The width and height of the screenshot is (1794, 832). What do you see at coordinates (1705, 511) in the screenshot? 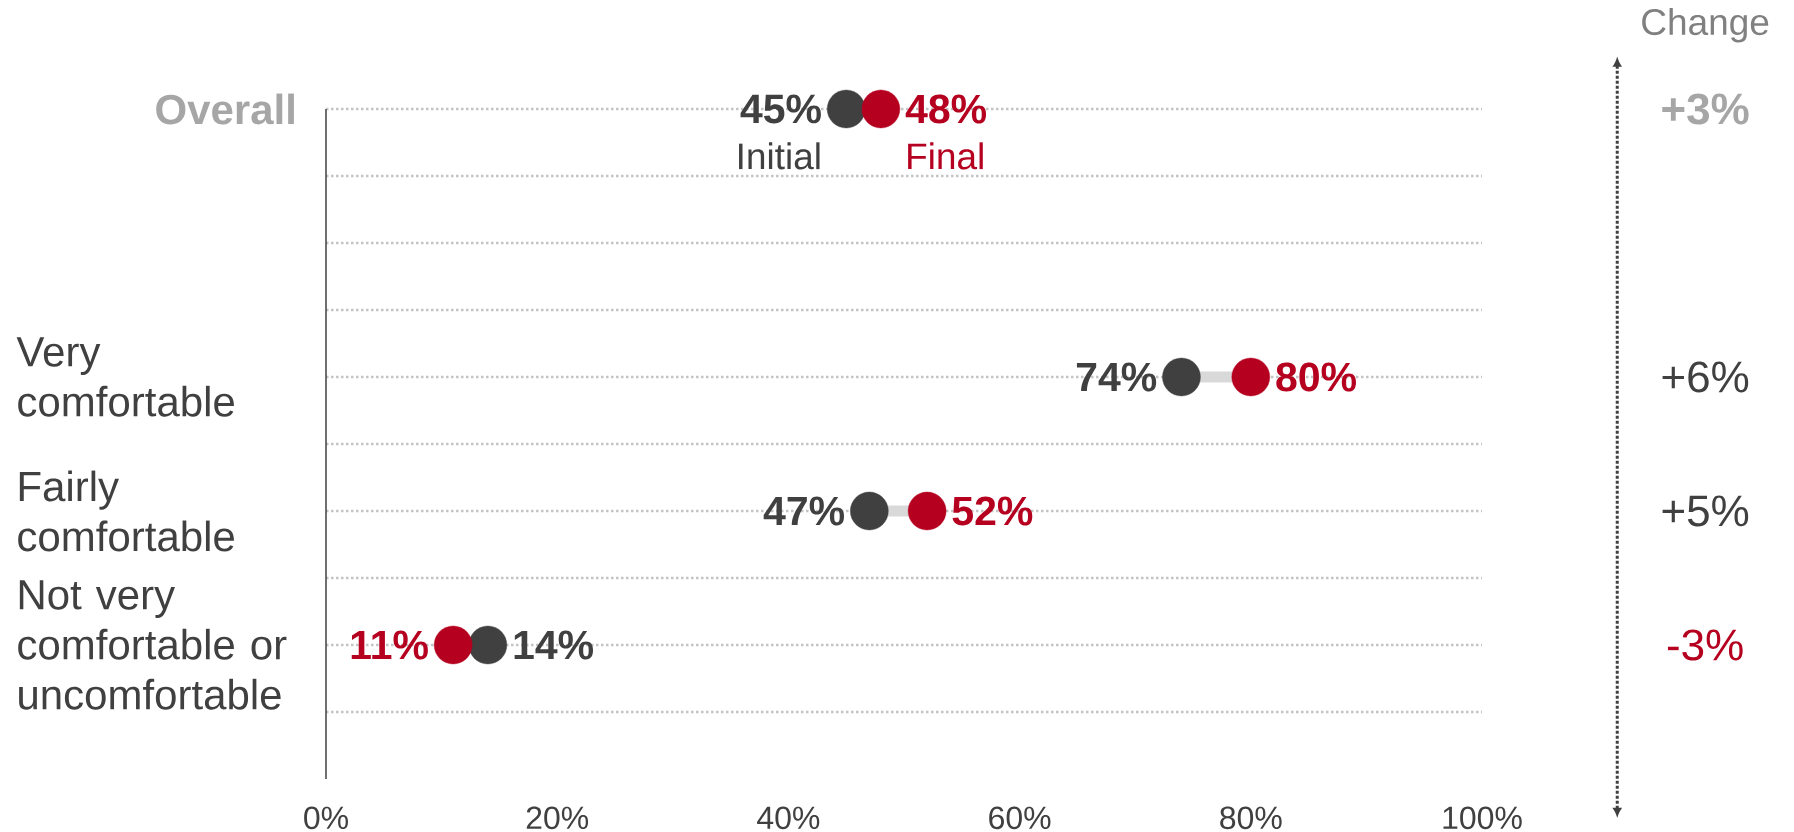
I see `text: +5%` at bounding box center [1705, 511].